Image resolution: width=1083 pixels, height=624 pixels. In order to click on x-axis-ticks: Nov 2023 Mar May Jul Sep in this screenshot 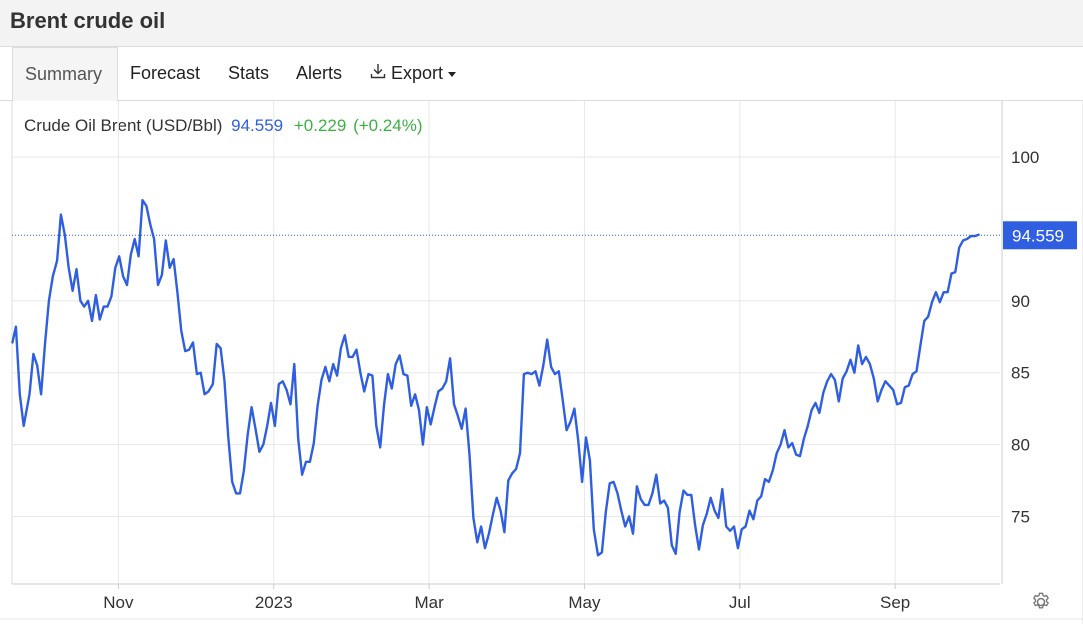, I will do `click(506, 598)`.